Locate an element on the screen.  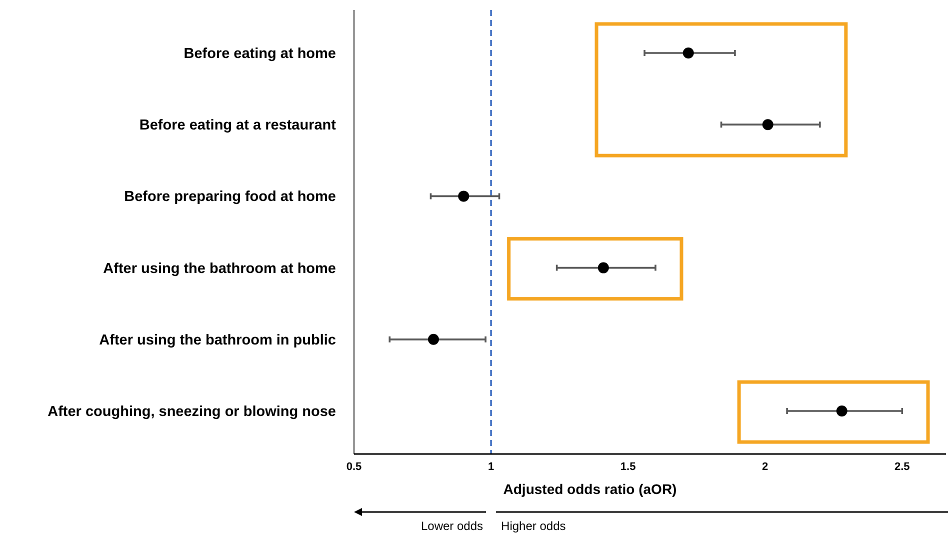
x-axis-title: Adjusted odds ratio (aOR) is located at coordinates (590, 489).